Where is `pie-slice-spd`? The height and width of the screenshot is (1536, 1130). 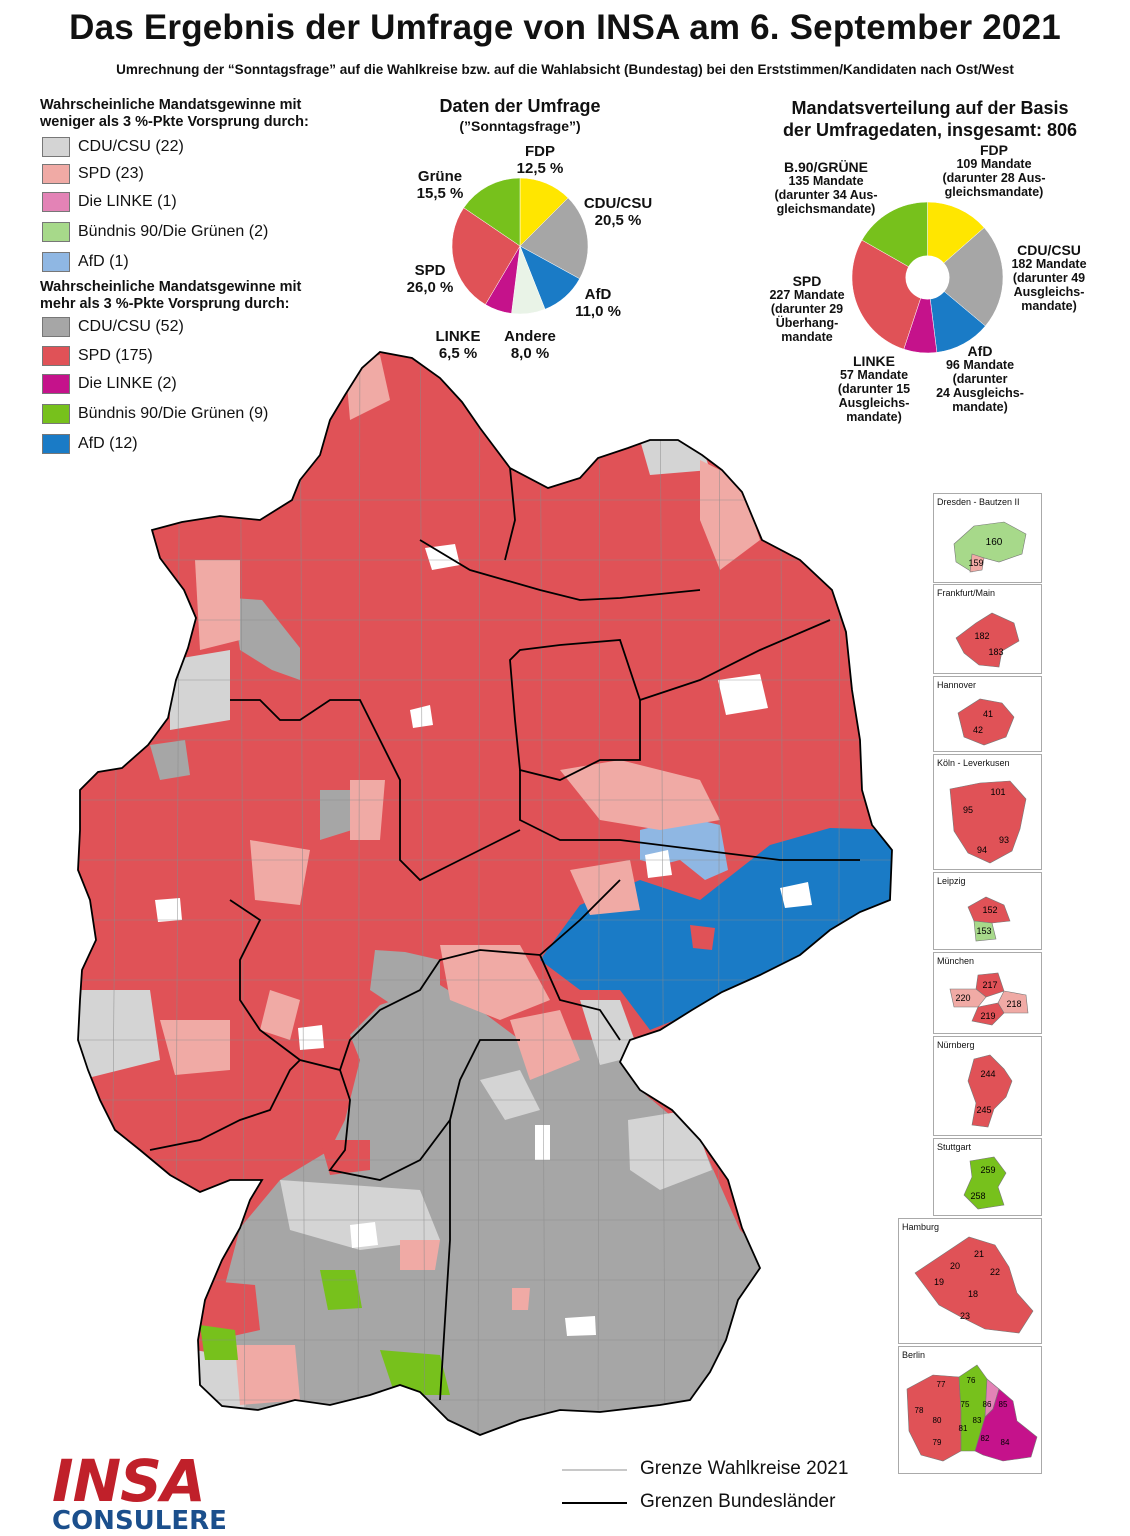
pie-slice-spd is located at coordinates (486, 256).